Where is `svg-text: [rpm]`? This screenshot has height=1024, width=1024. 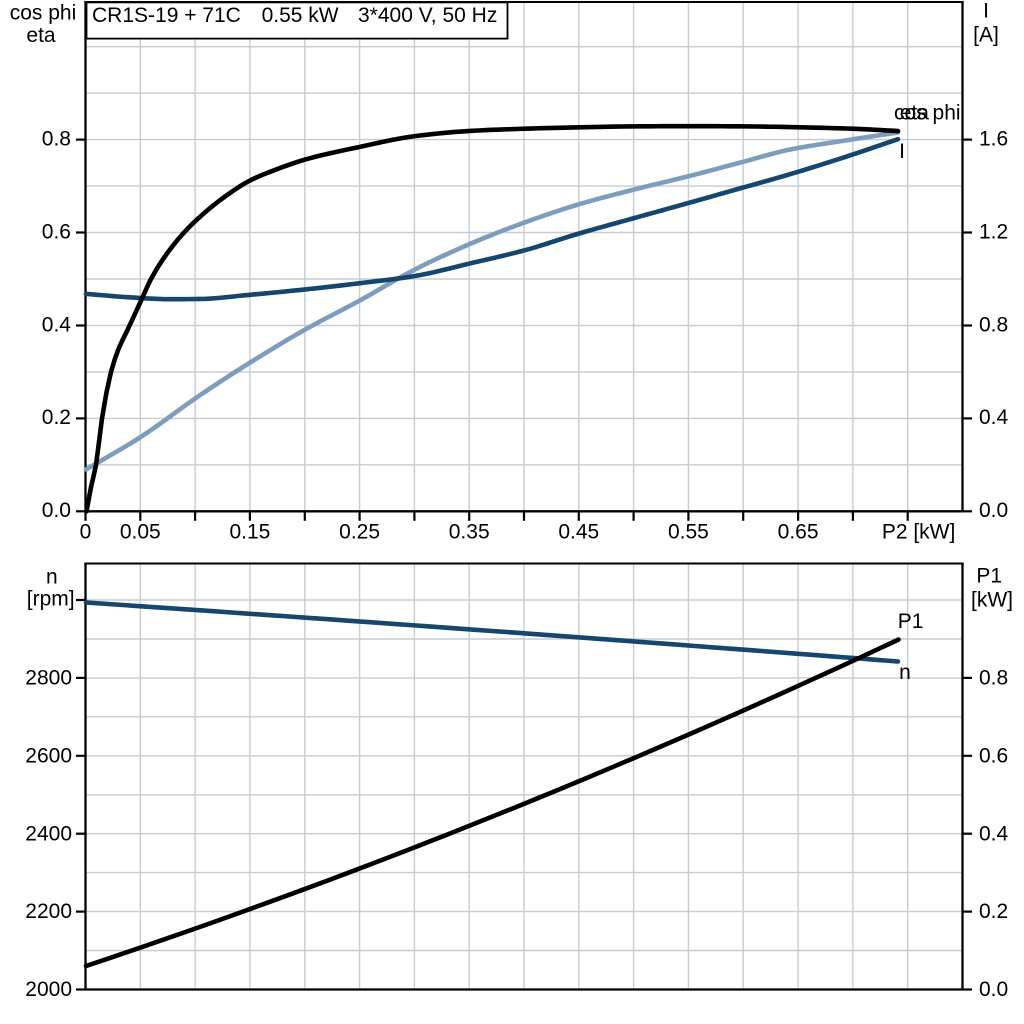
svg-text: [rpm] is located at coordinates (51, 599).